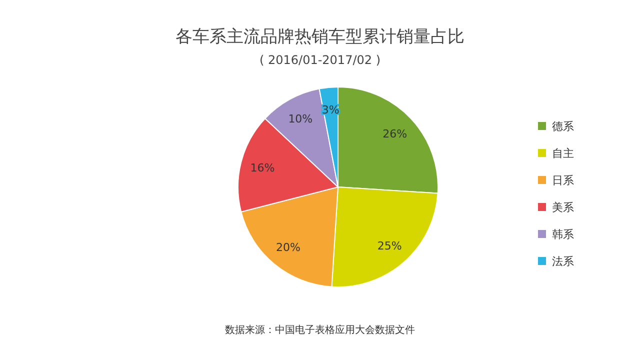 This screenshot has height=350, width=640. I want to click on legend-label: 日系, so click(563, 180).